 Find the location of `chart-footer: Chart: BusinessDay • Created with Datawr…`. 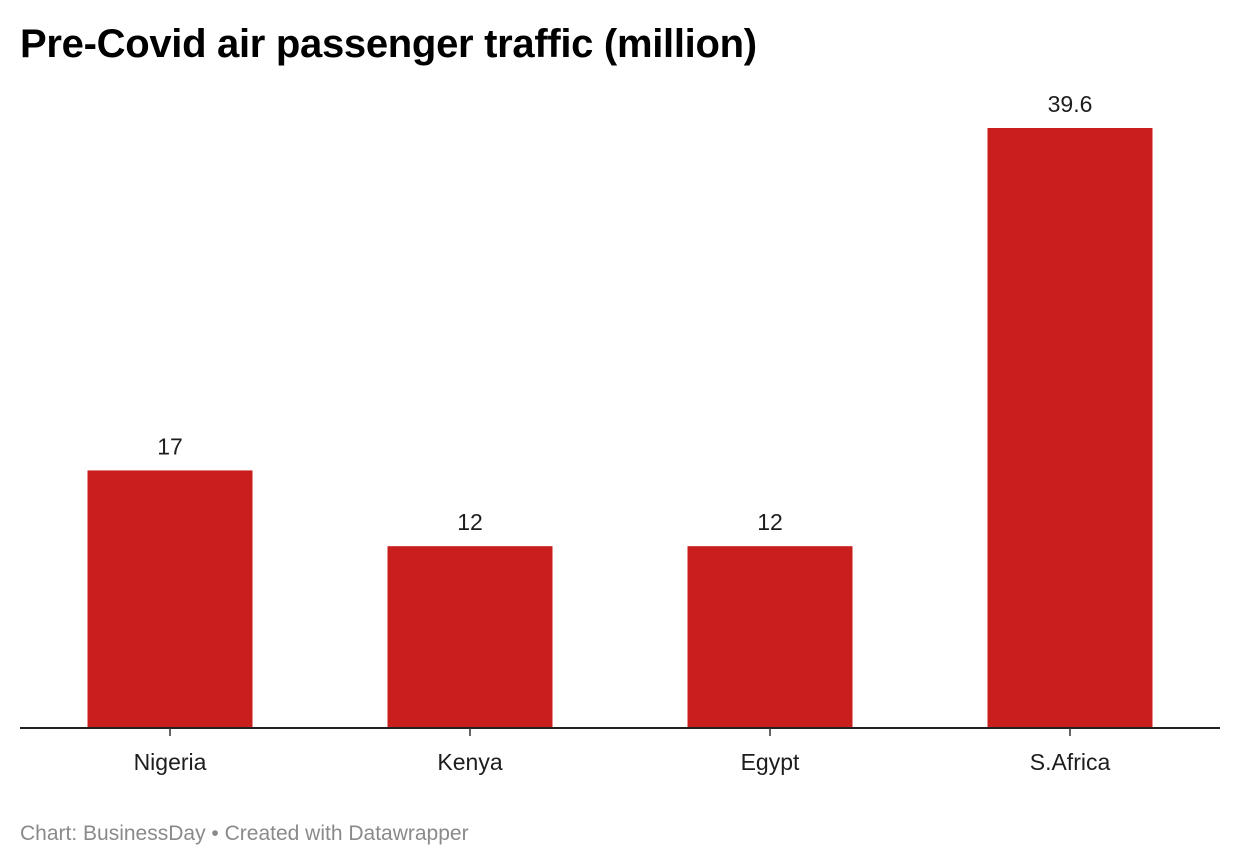

chart-footer: Chart: BusinessDay • Created with Datawr… is located at coordinates (244, 834).